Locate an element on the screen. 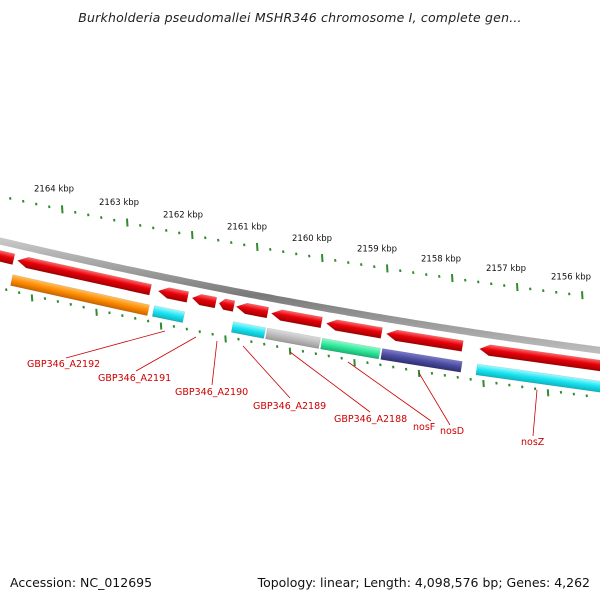 The width and height of the screenshot is (600, 600). gene-block-green is located at coordinates (350, 348).